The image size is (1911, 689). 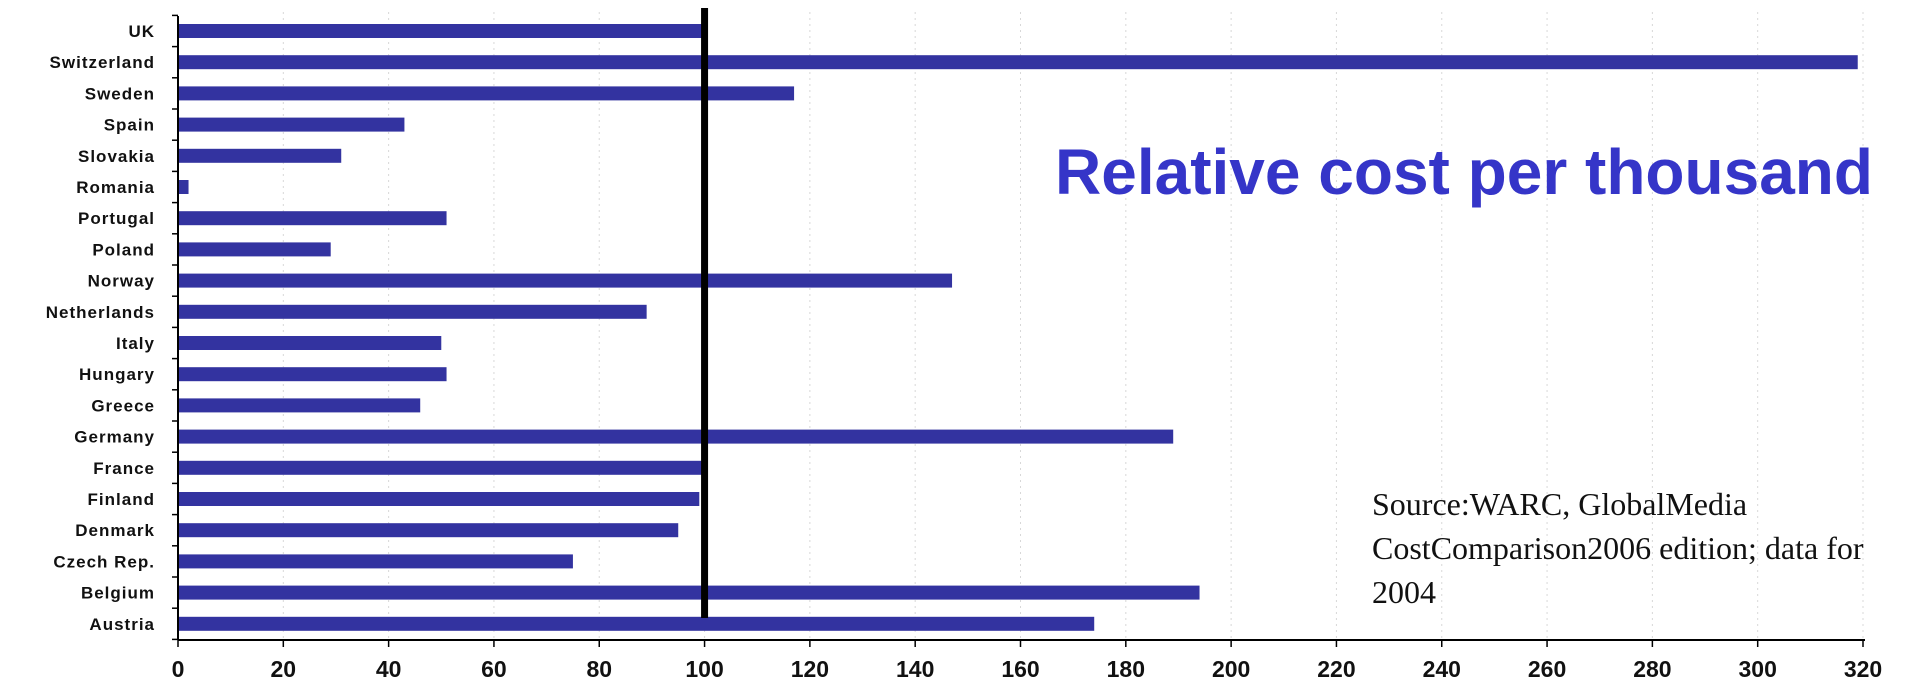 What do you see at coordinates (118, 593) in the screenshot?
I see `category-label: Belgium` at bounding box center [118, 593].